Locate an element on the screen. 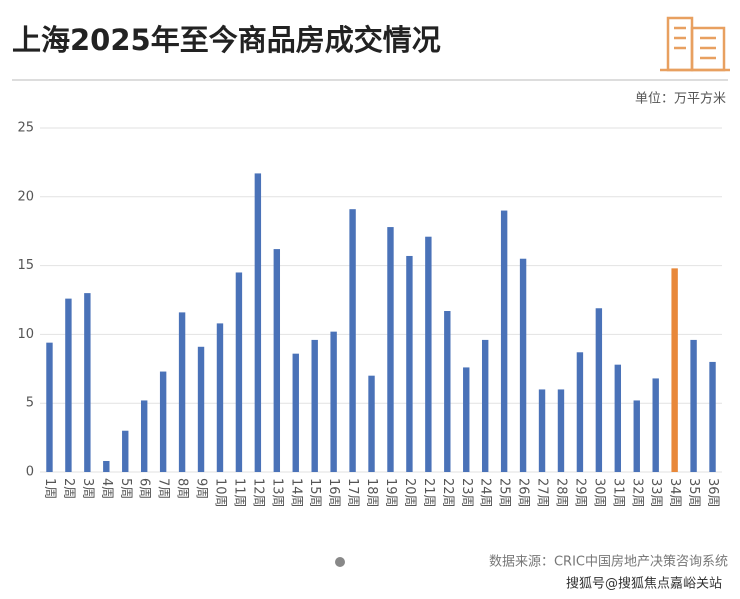  x-tick-label: 30周 is located at coordinates (598, 493).